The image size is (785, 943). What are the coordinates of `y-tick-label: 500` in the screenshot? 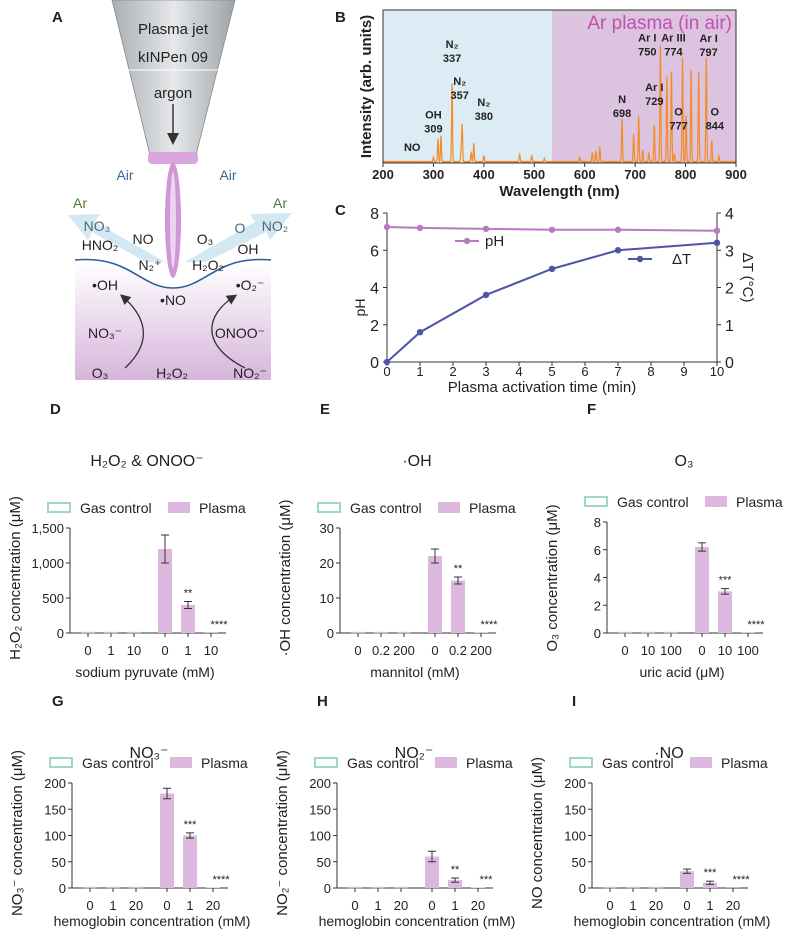 It's located at (53, 598).